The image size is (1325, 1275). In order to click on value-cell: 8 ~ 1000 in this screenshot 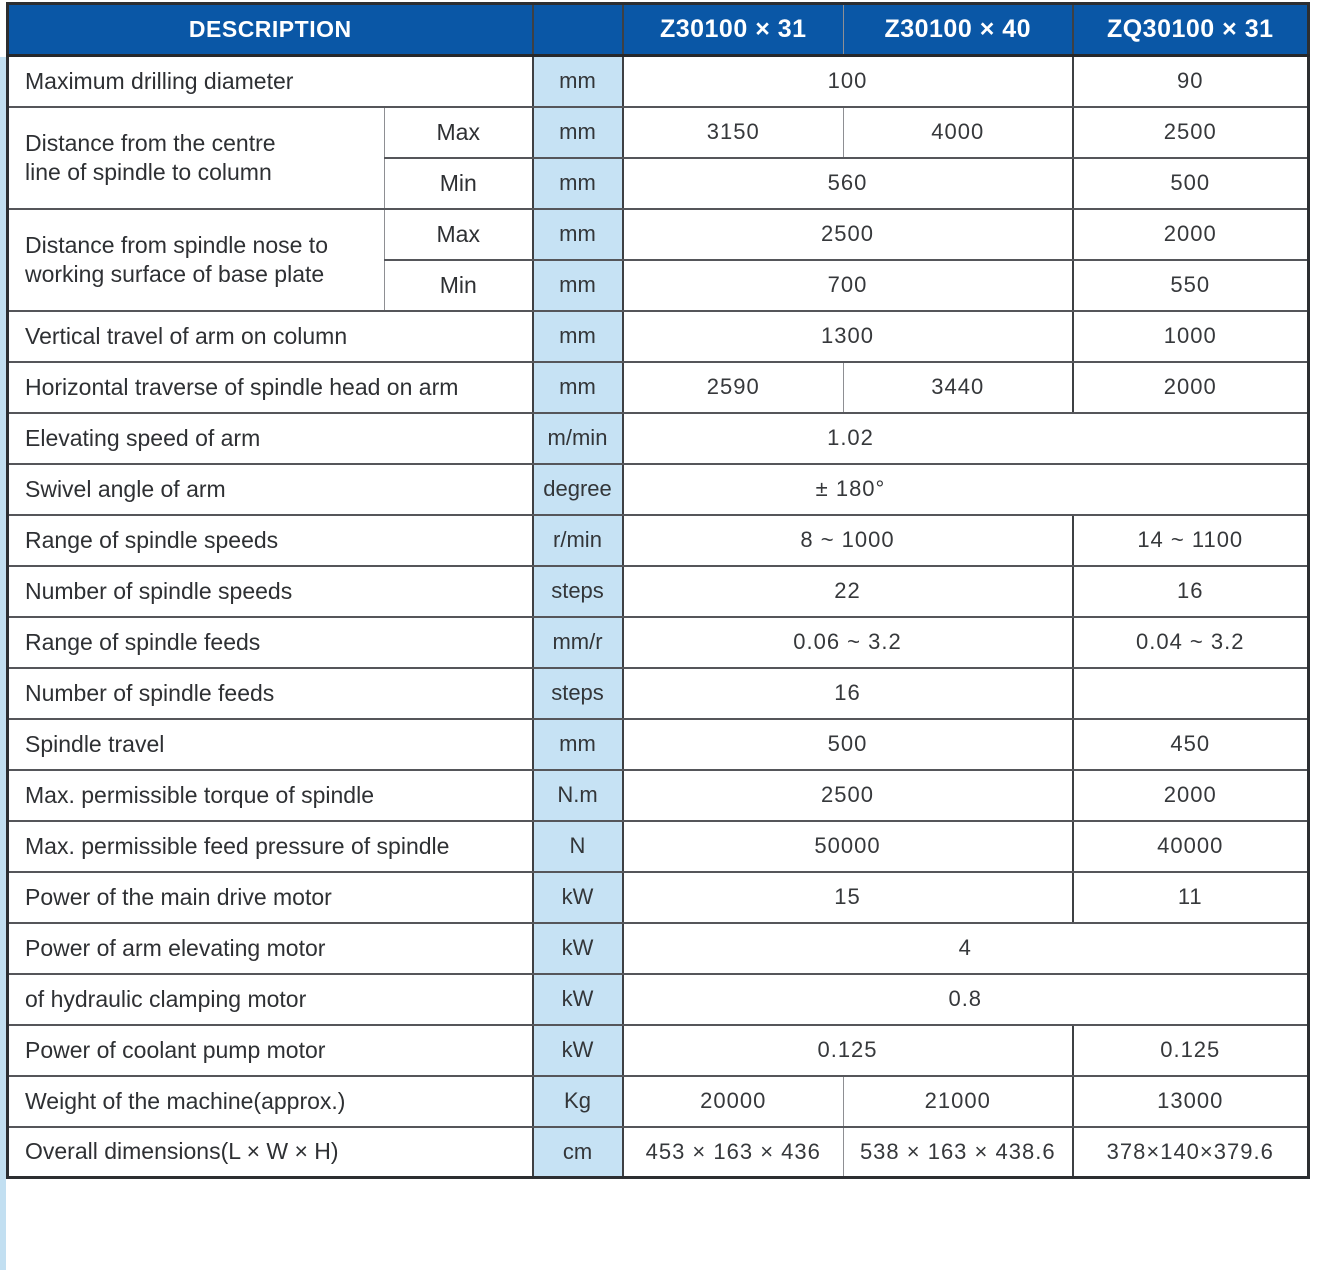, I will do `click(848, 540)`.